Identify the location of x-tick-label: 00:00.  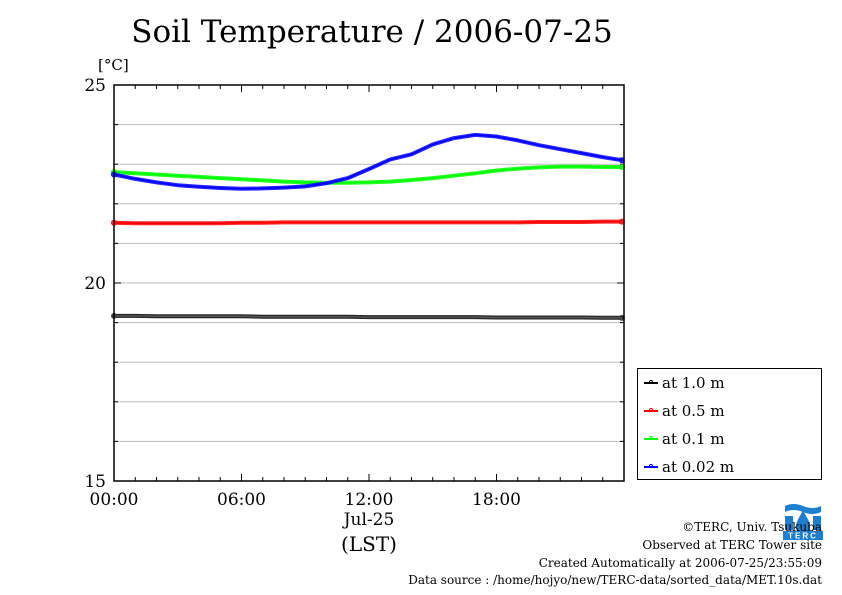
(114, 500).